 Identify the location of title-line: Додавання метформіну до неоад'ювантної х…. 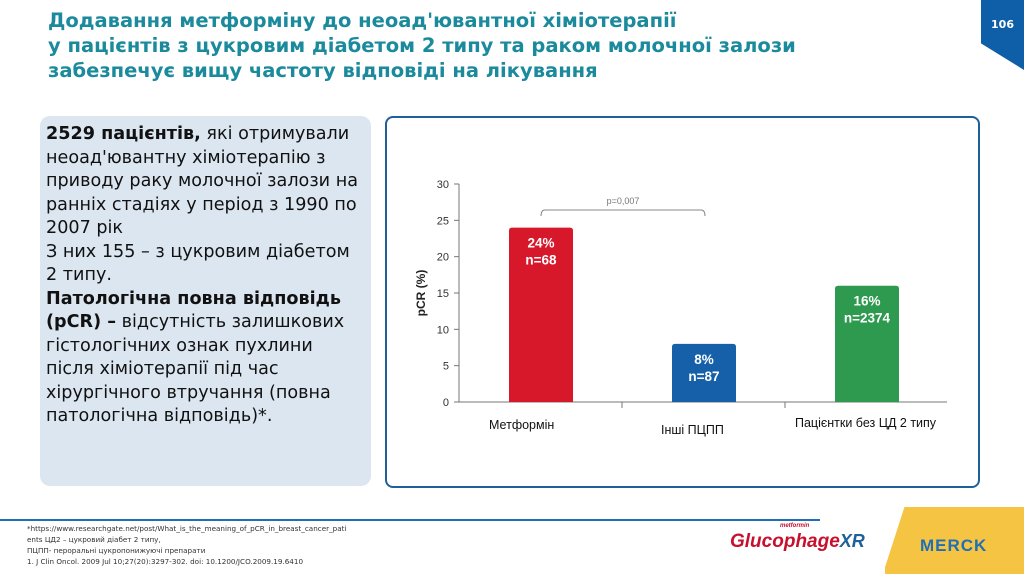
(362, 20).